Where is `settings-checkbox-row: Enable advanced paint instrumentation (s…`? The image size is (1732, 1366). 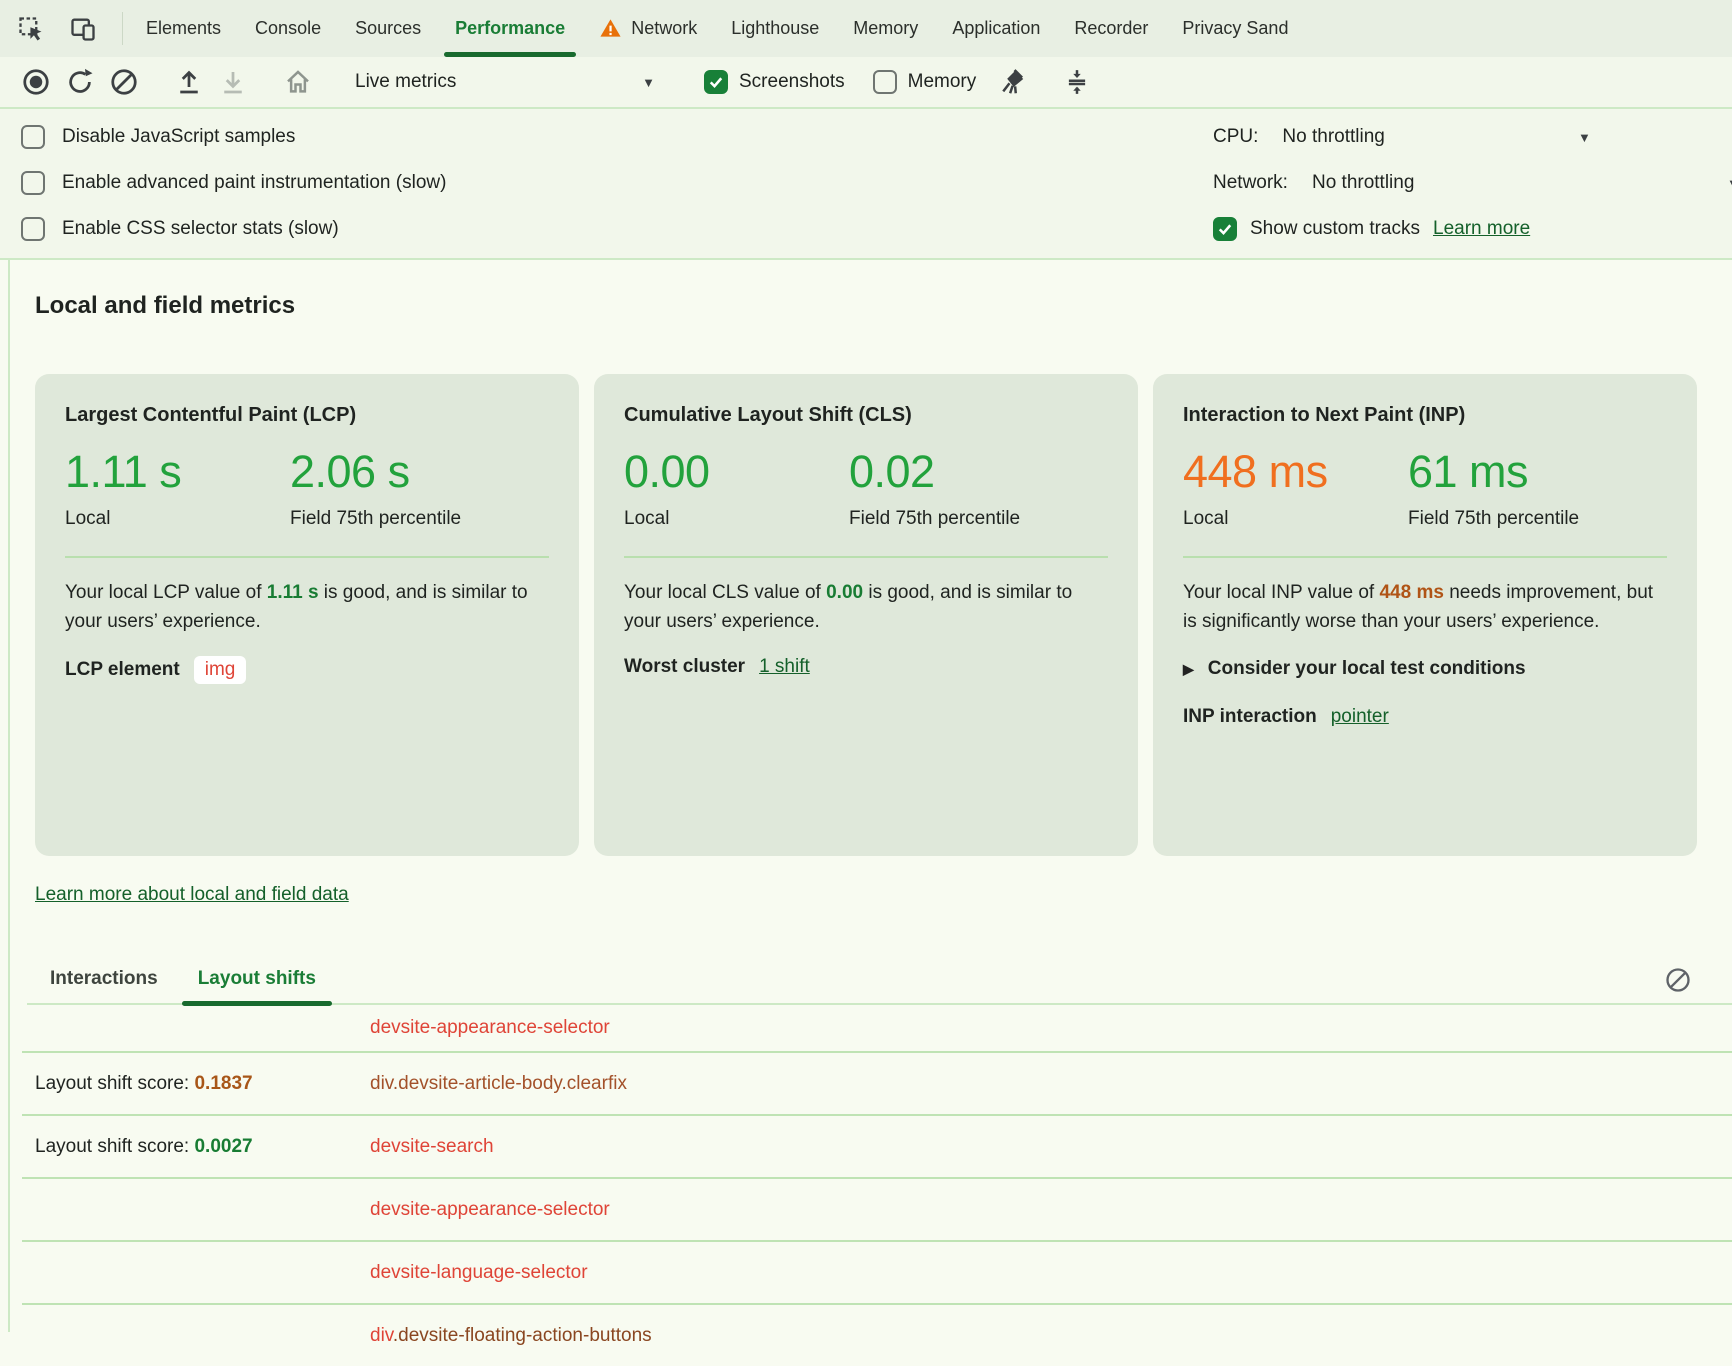
settings-checkbox-row: Enable advanced paint instrumentation (s… is located at coordinates (866, 183).